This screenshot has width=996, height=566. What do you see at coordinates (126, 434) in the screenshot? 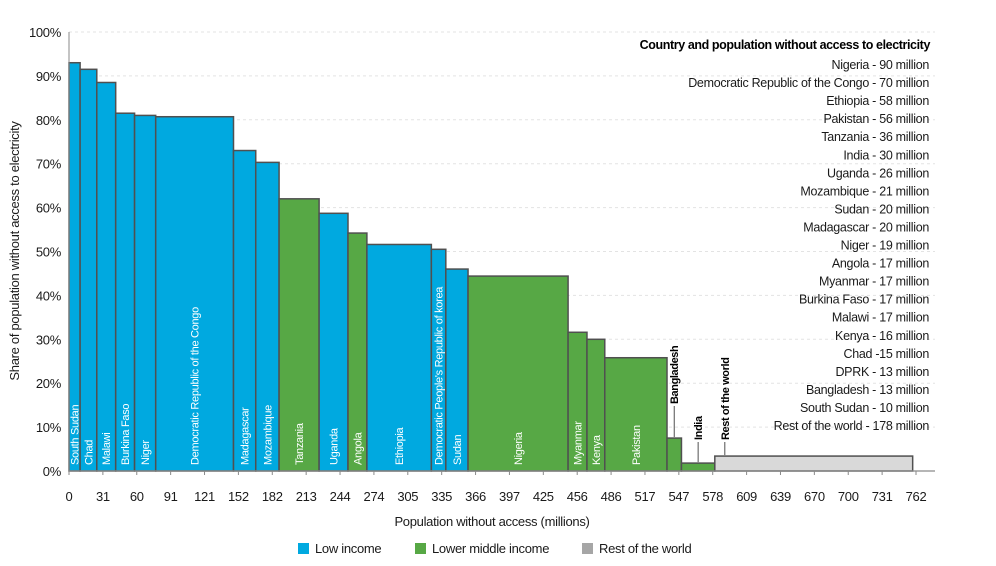
I see `bar-label: Burkina Faso` at bounding box center [126, 434].